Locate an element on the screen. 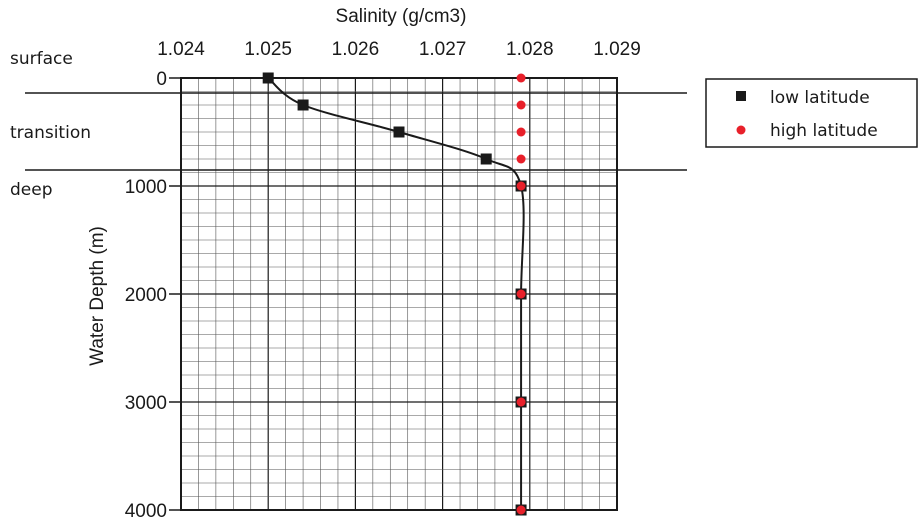  x-tick-label: 1.026 is located at coordinates (356, 49).